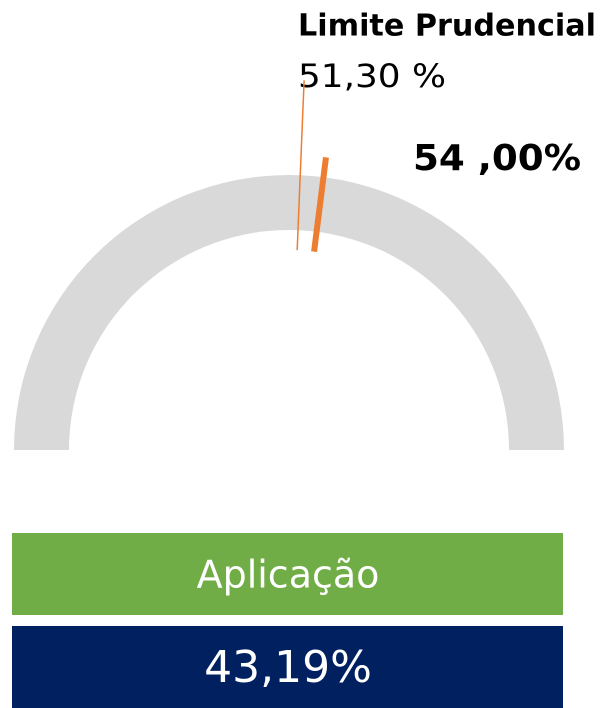 Image resolution: width=603 pixels, height=708 pixels. I want to click on prudential-limit-label: 51,30 %, so click(372, 76).